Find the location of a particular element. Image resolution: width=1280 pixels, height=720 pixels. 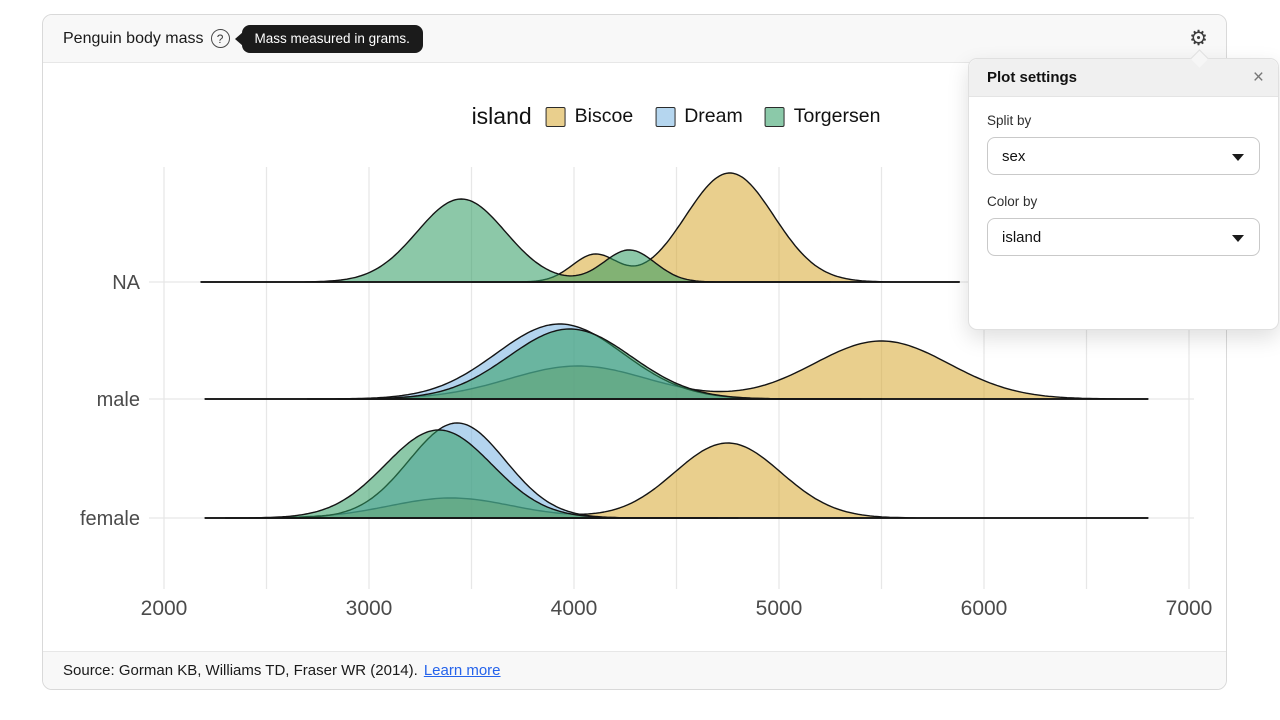

row-label: female is located at coordinates (110, 519).